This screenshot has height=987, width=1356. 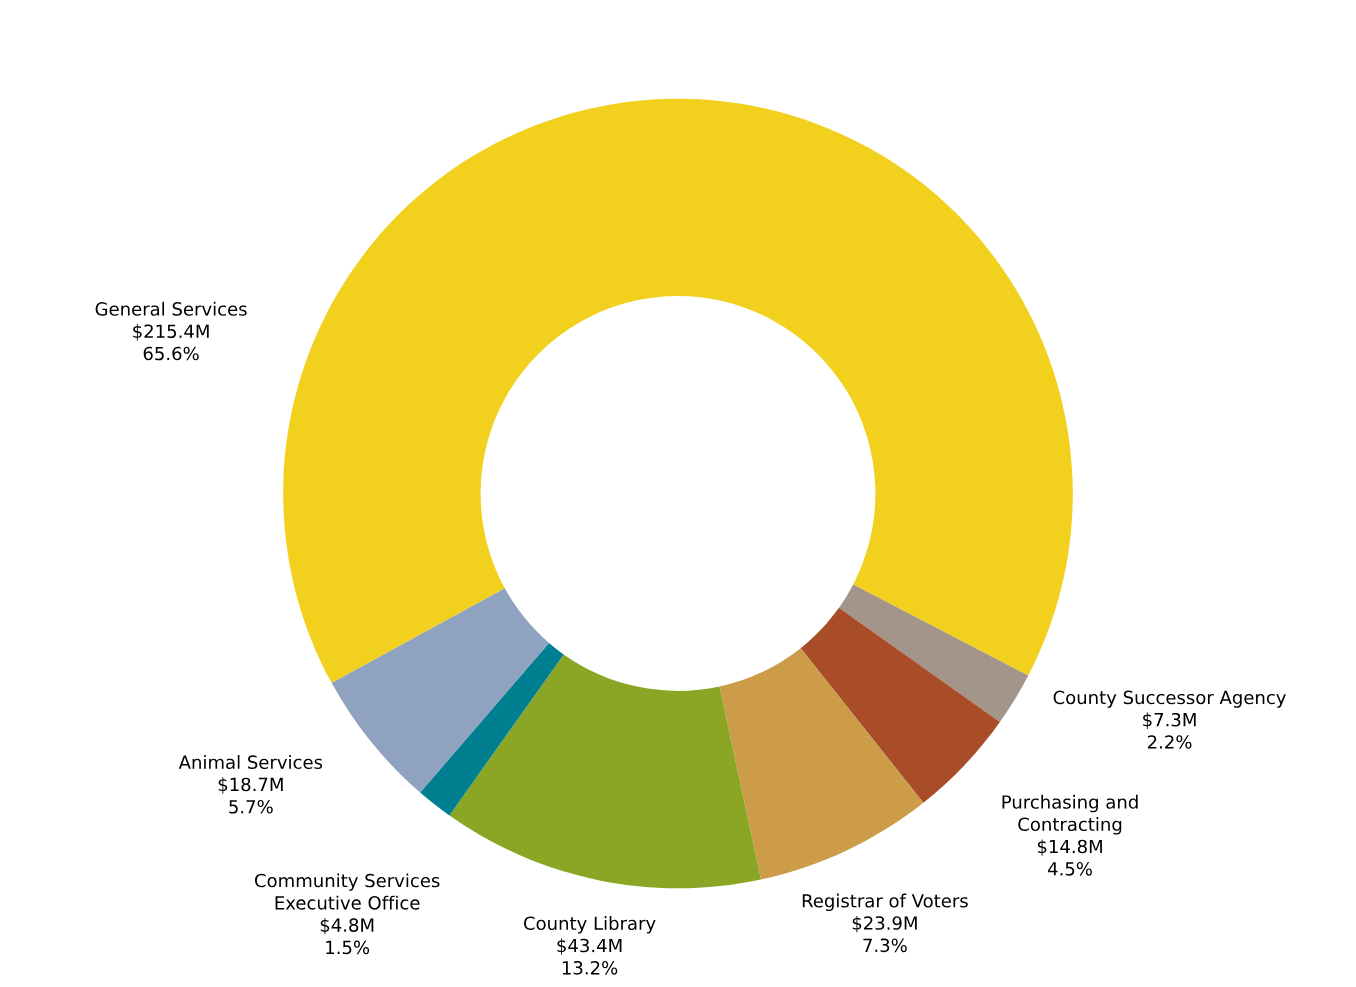 What do you see at coordinates (171, 353) in the screenshot?
I see `data-label: 65.6%` at bounding box center [171, 353].